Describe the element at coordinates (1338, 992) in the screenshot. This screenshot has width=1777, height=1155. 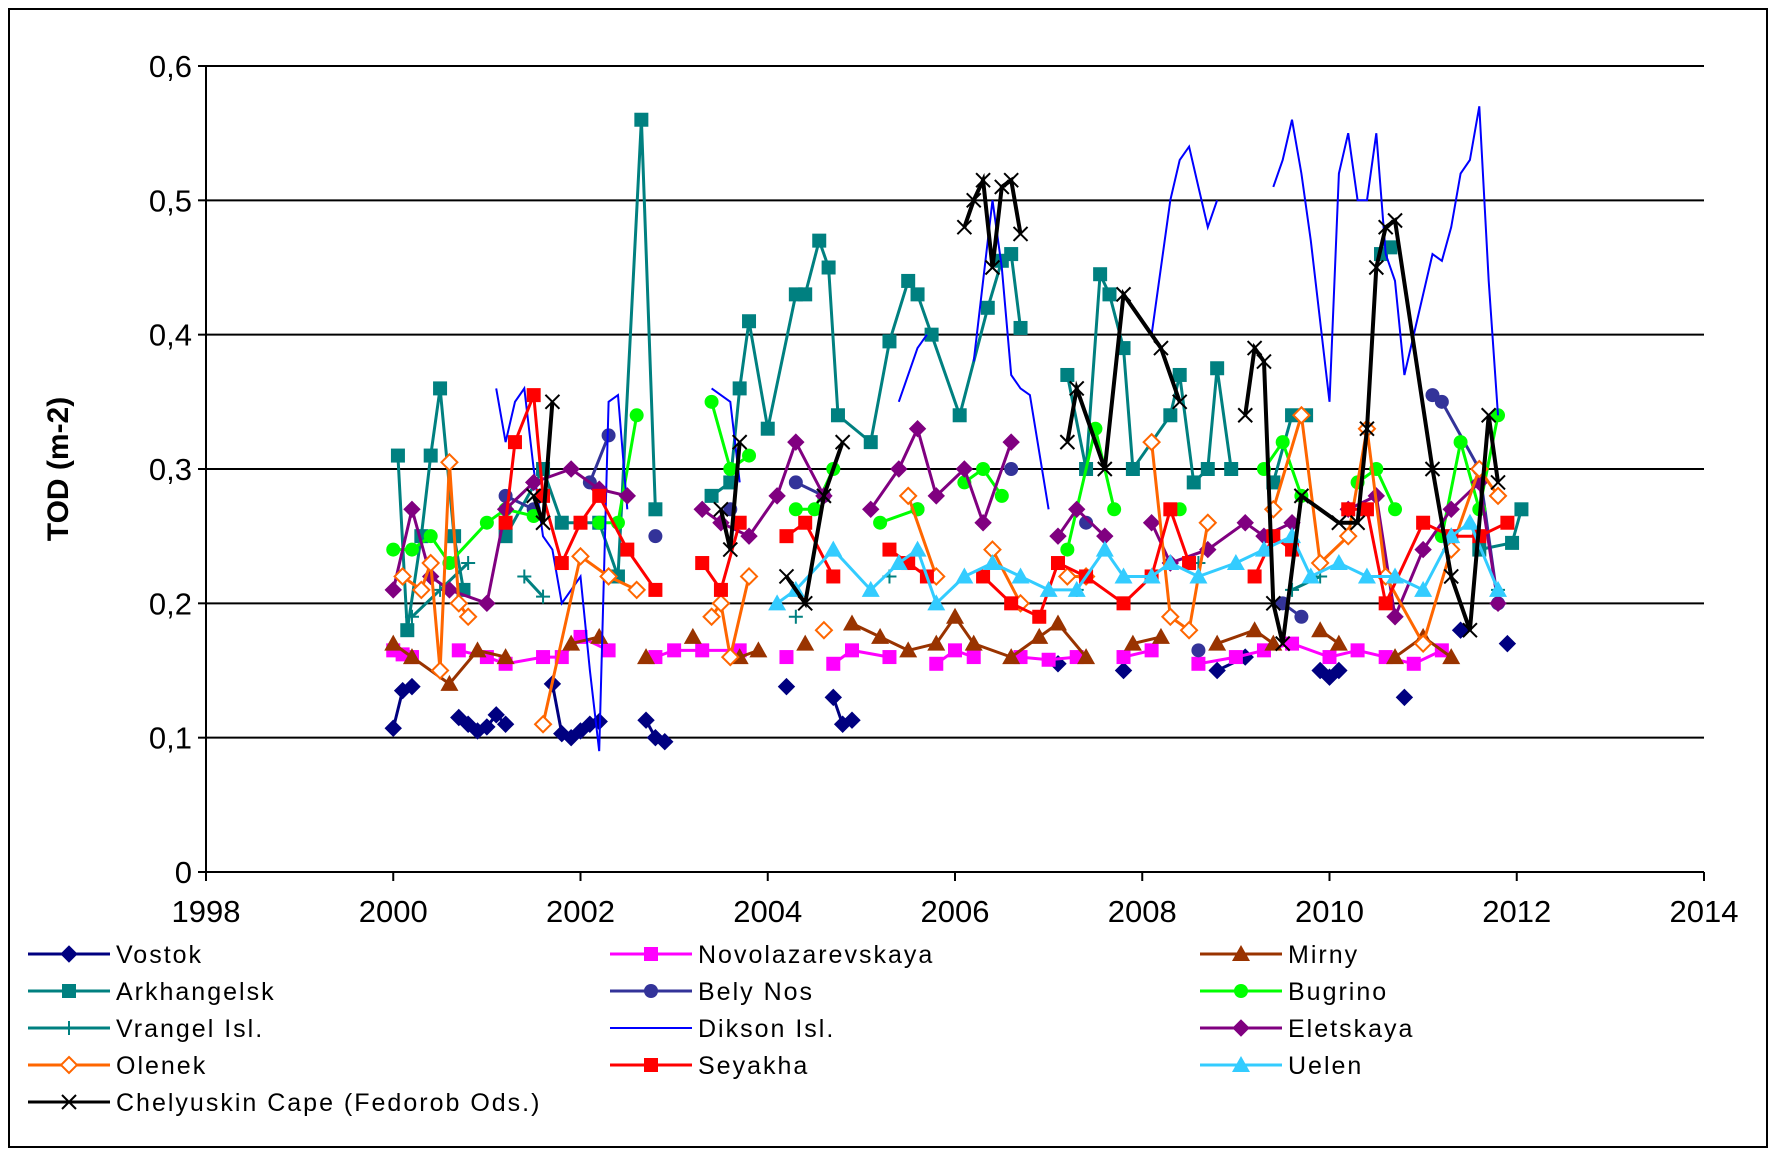
I see `legend-label: Bugrino` at that location.